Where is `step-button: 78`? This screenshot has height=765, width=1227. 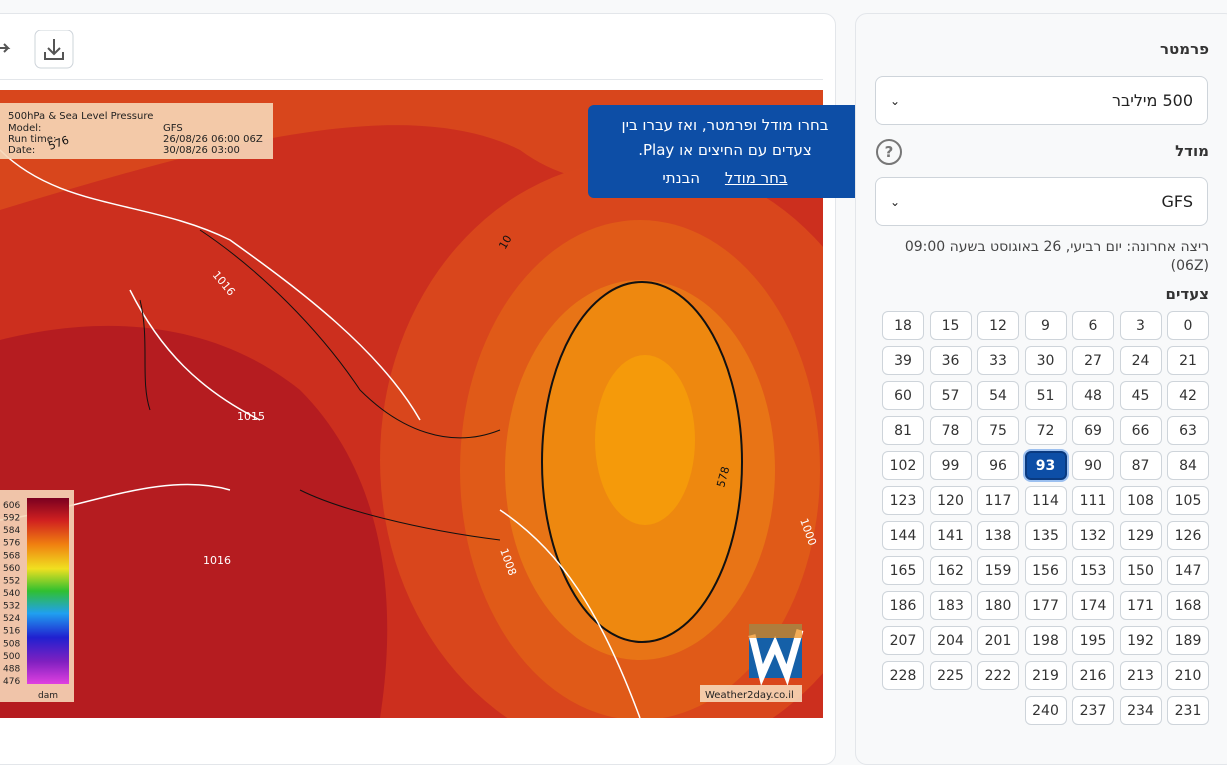
step-button: 78 is located at coordinates (950, 430).